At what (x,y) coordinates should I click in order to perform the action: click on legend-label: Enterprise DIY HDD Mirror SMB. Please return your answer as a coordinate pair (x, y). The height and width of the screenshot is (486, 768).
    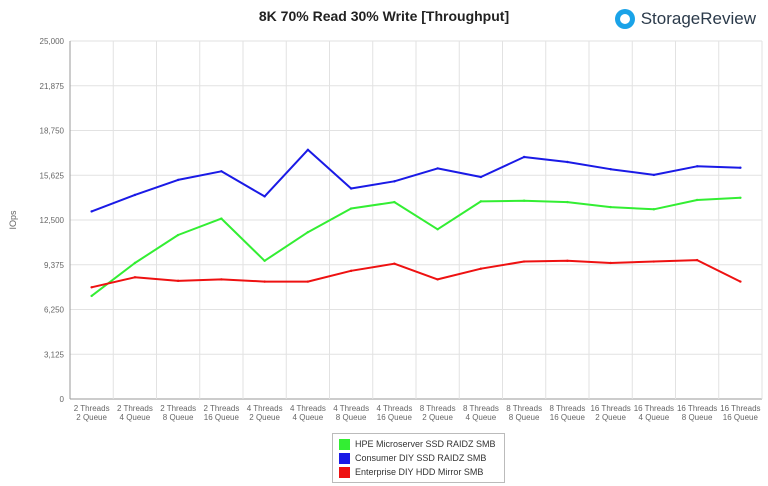
    Looking at the image, I should click on (419, 472).